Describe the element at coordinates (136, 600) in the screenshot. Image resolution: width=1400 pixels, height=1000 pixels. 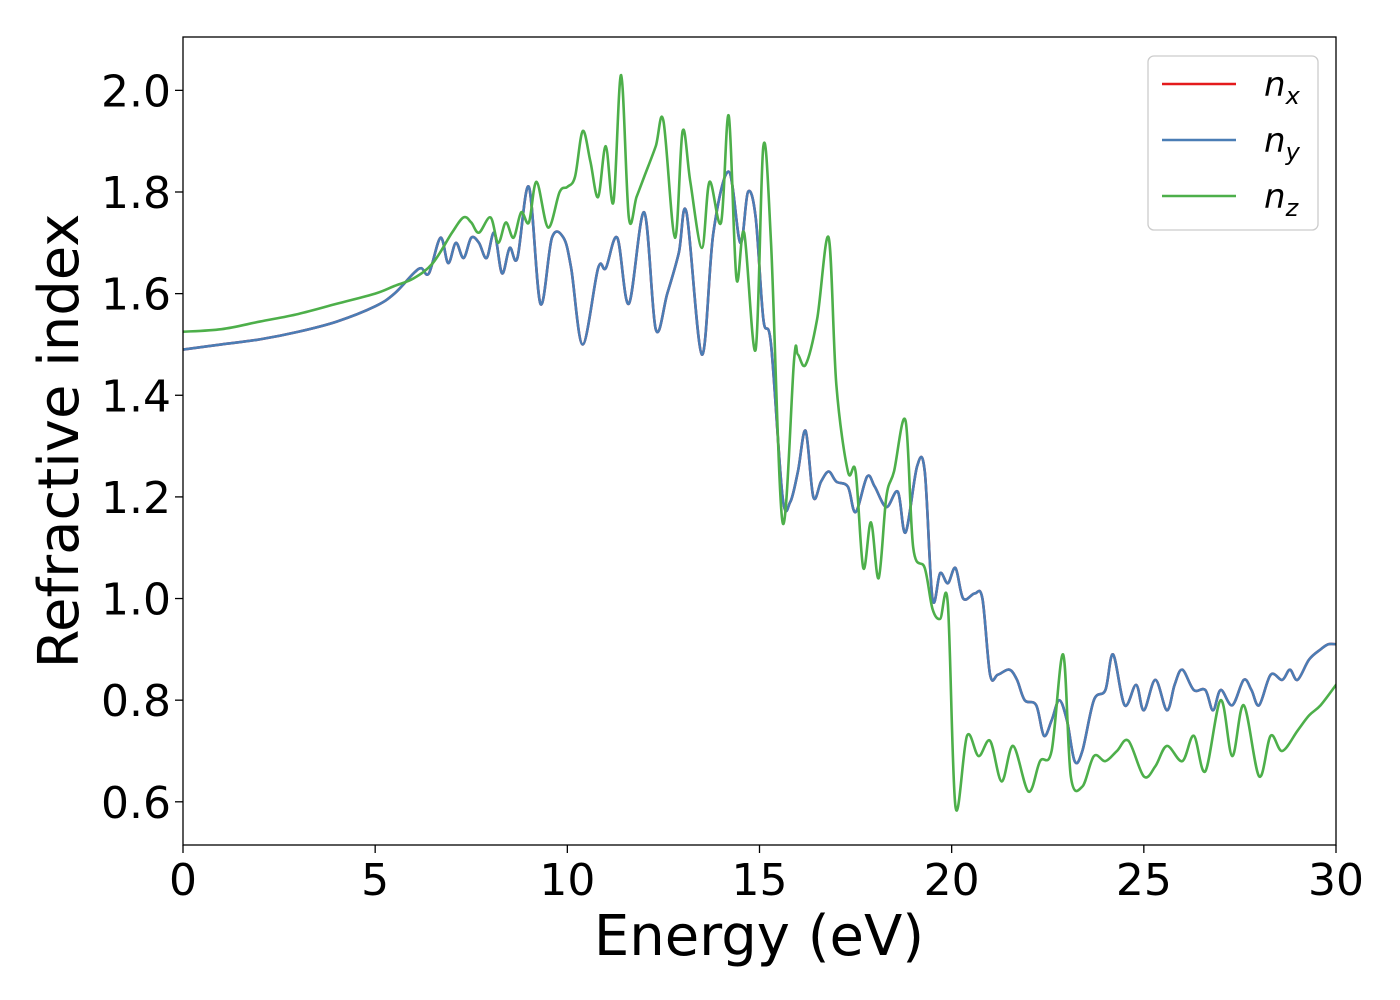
I see `y-tick-label: 1.0` at that location.